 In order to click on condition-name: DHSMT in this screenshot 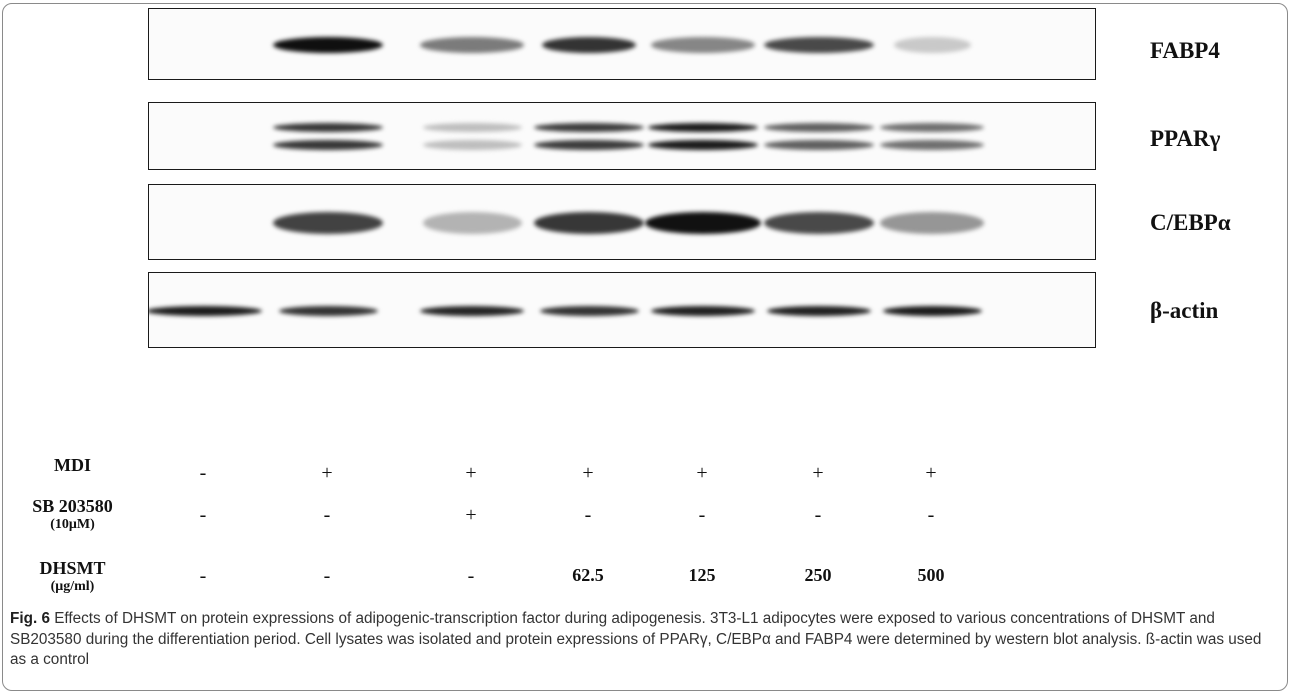, I will do `click(72, 568)`.